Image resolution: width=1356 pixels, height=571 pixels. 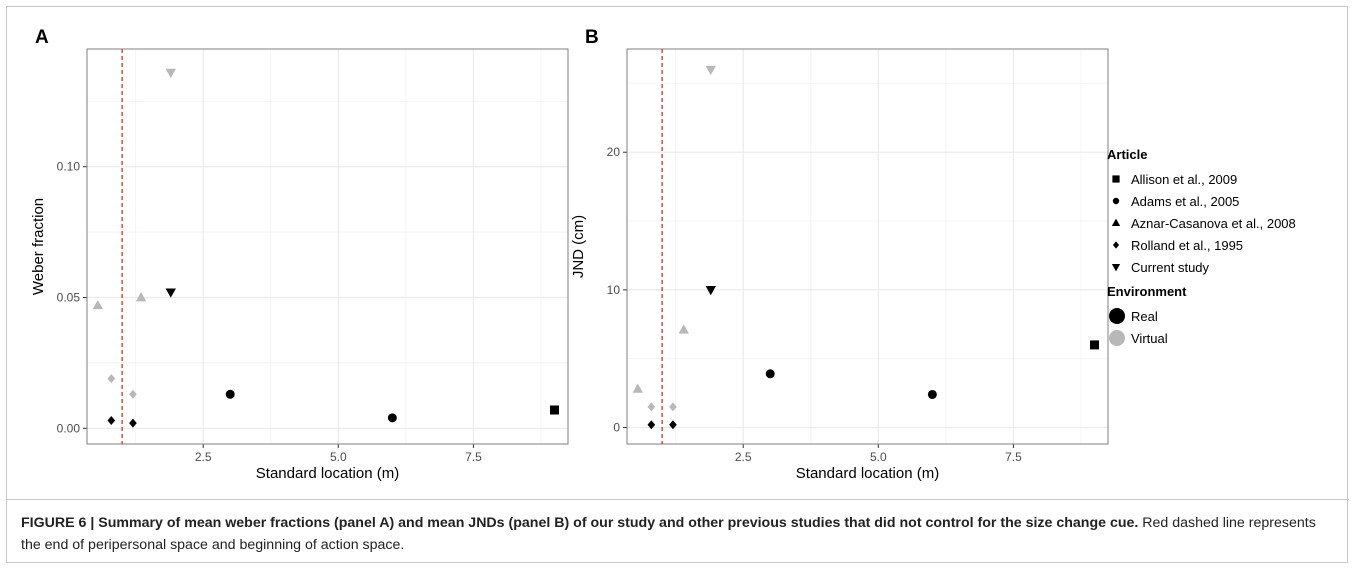 I want to click on legend-item: Current study, so click(x=1201, y=267).